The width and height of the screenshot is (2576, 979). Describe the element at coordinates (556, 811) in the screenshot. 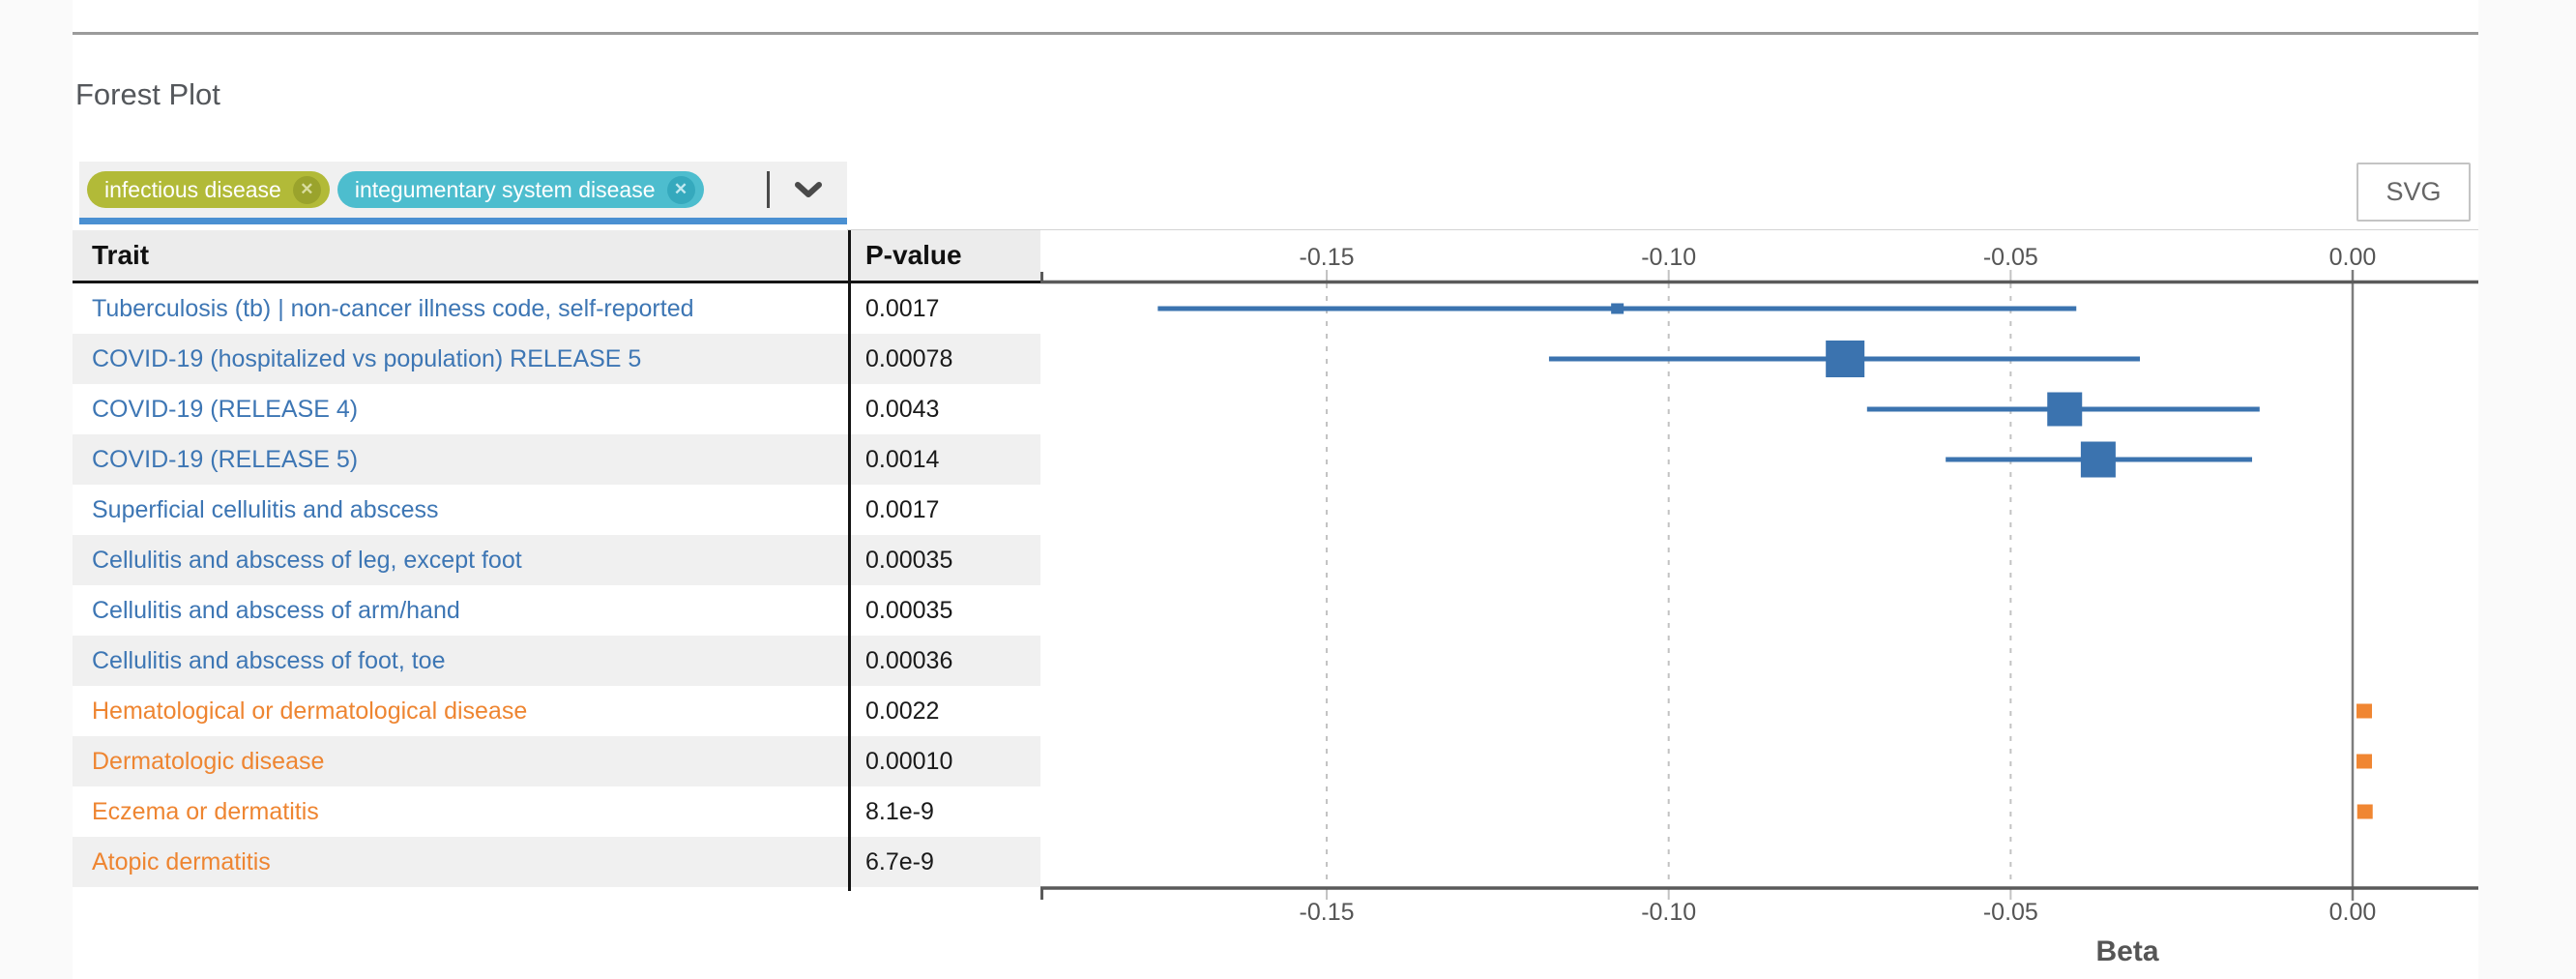

I see `table-row: Eczema or dermatitis 8.1e-9` at that location.